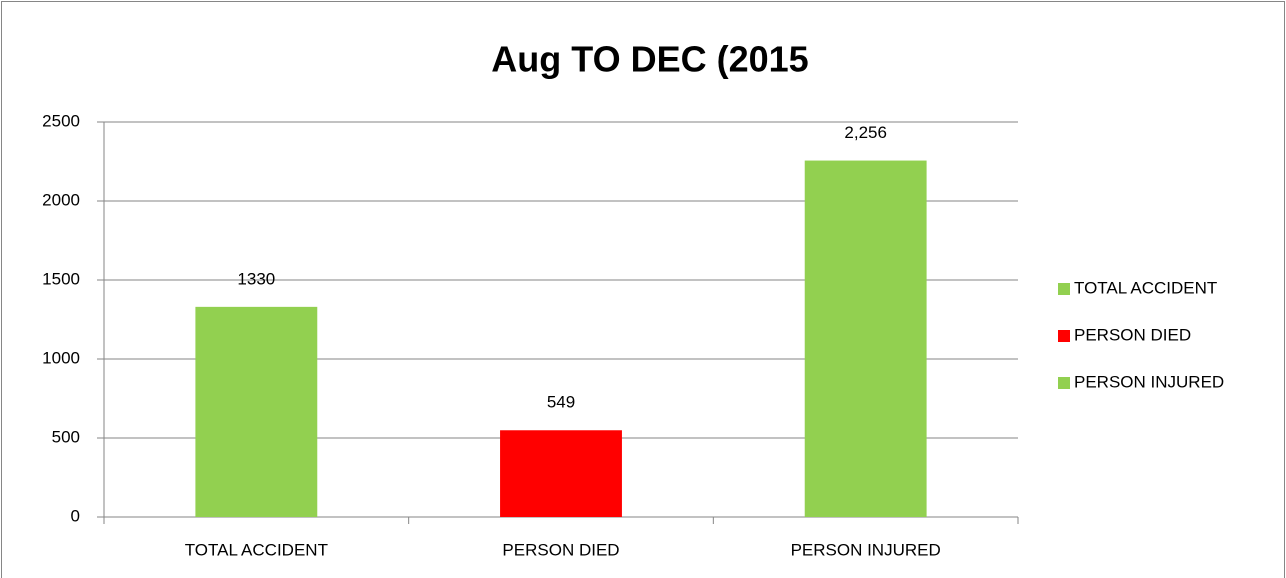 This screenshot has height=578, width=1286. Describe the element at coordinates (560, 549) in the screenshot. I see `x-tick-label: PERSON DIED` at that location.